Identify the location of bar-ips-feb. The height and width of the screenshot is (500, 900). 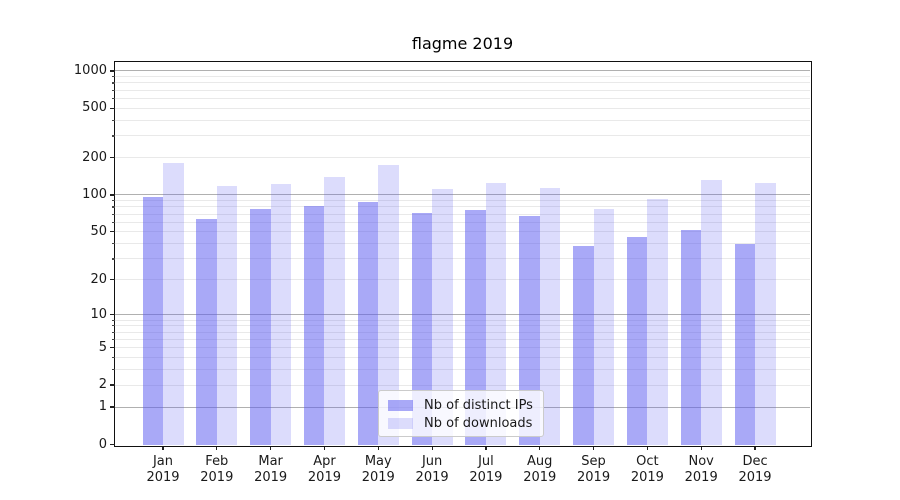
(206, 331).